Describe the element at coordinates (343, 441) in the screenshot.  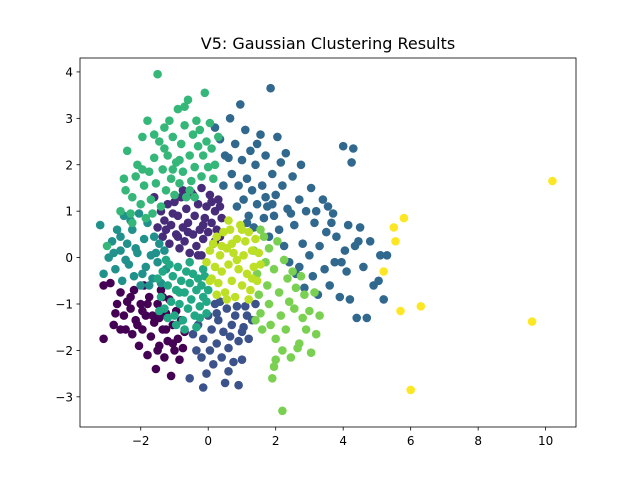
I see `x-tick-label: 4` at that location.